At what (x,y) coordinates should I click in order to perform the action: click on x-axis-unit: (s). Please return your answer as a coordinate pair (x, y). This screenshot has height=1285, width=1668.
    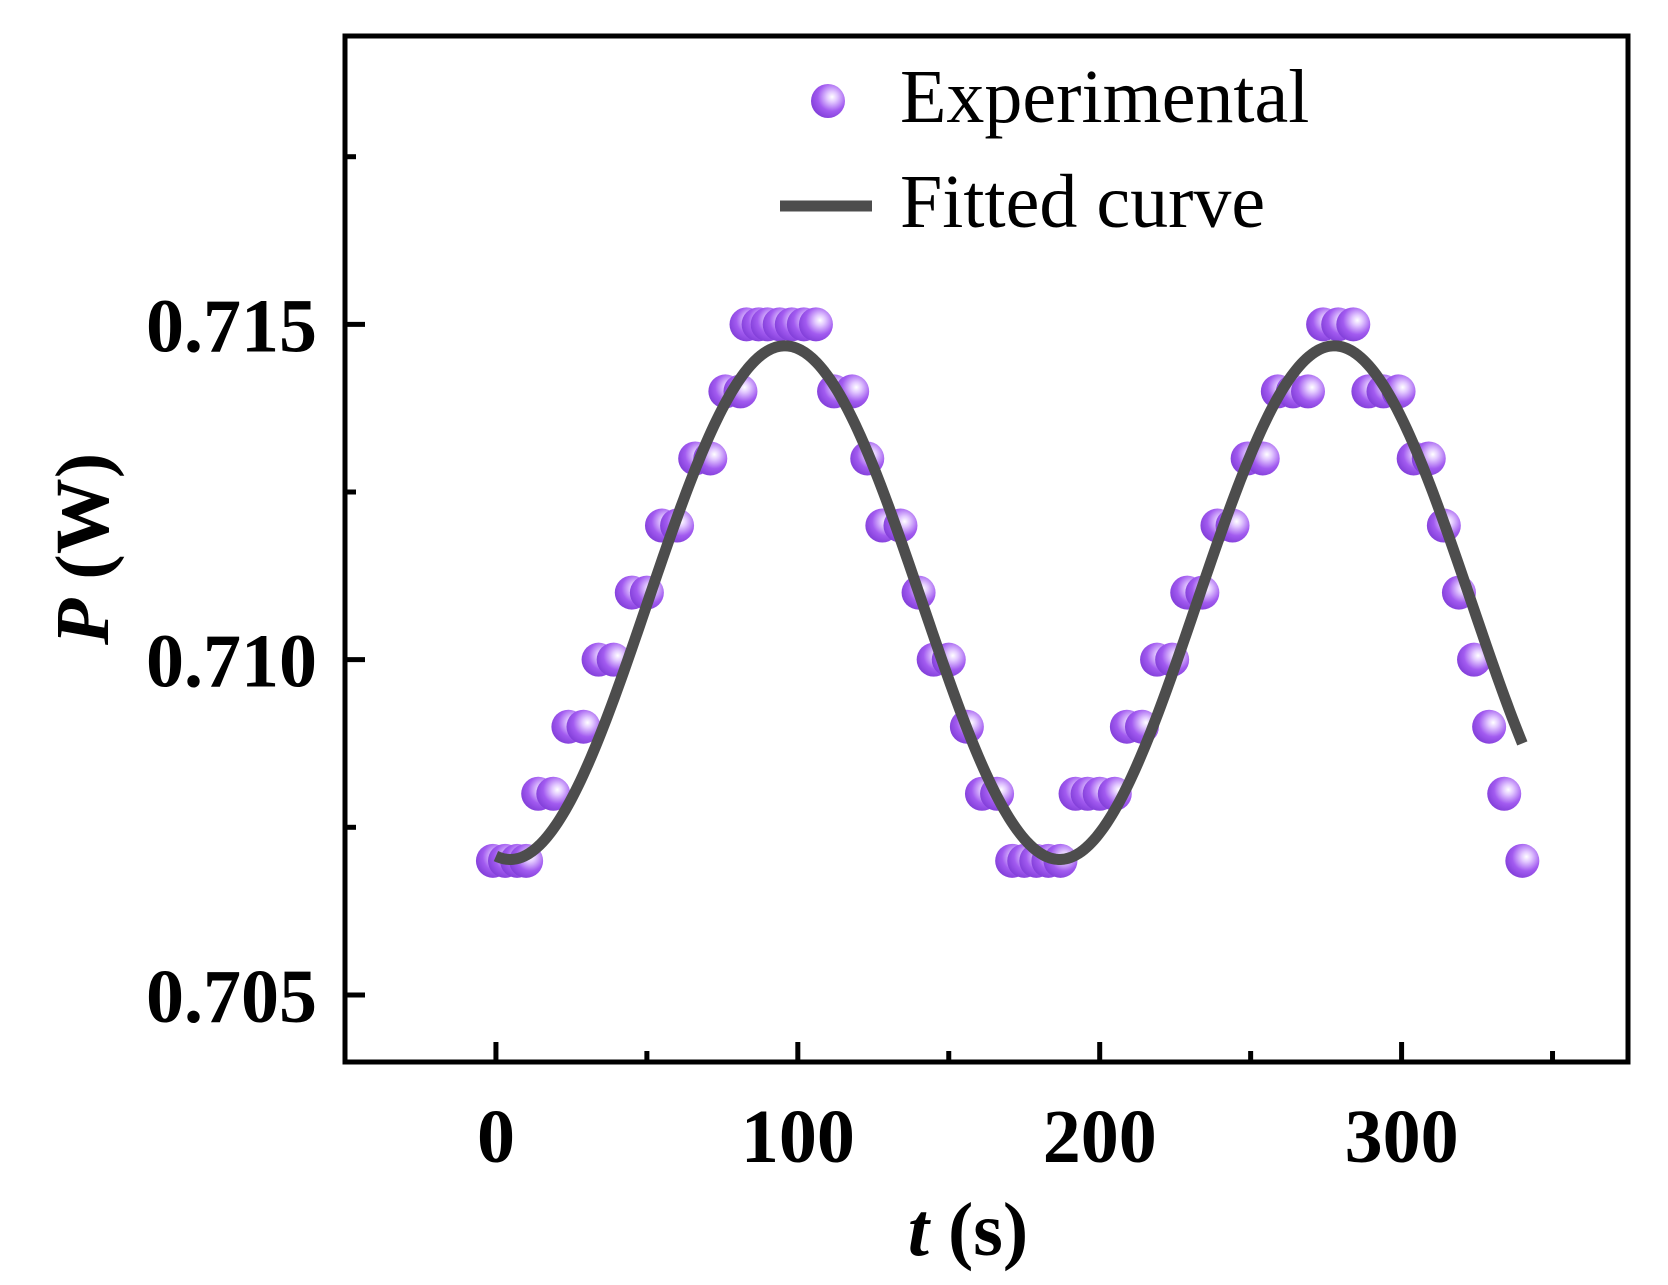
    Looking at the image, I should click on (978, 1230).